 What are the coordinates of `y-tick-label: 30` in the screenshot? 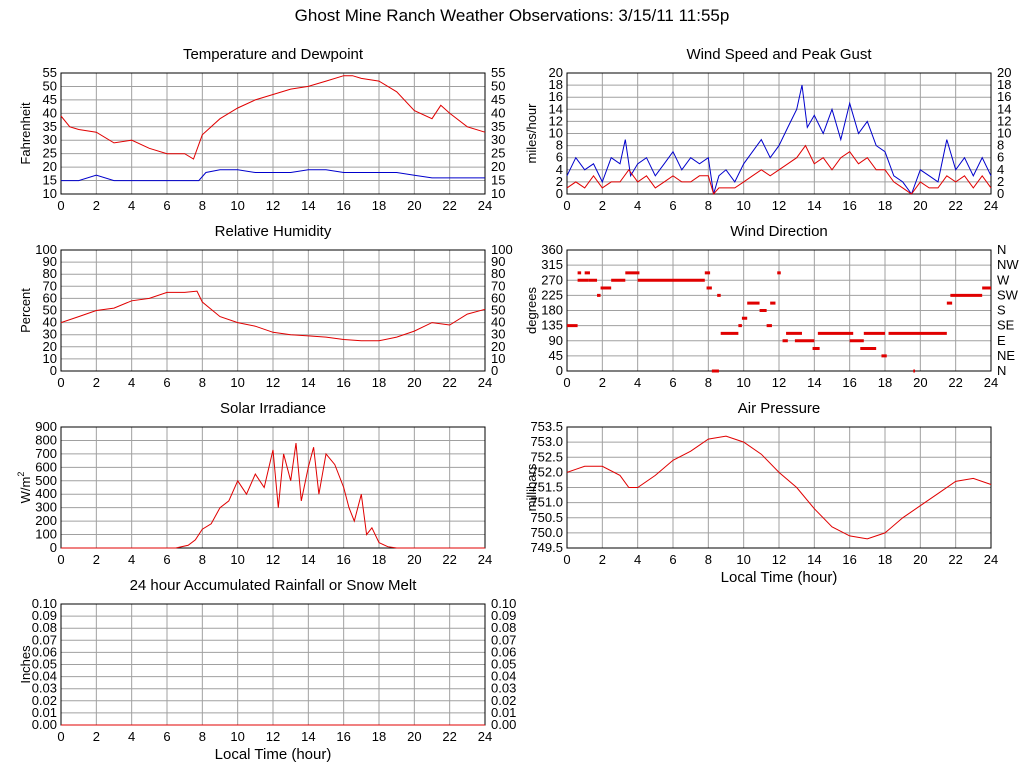 It's located at (50, 334).